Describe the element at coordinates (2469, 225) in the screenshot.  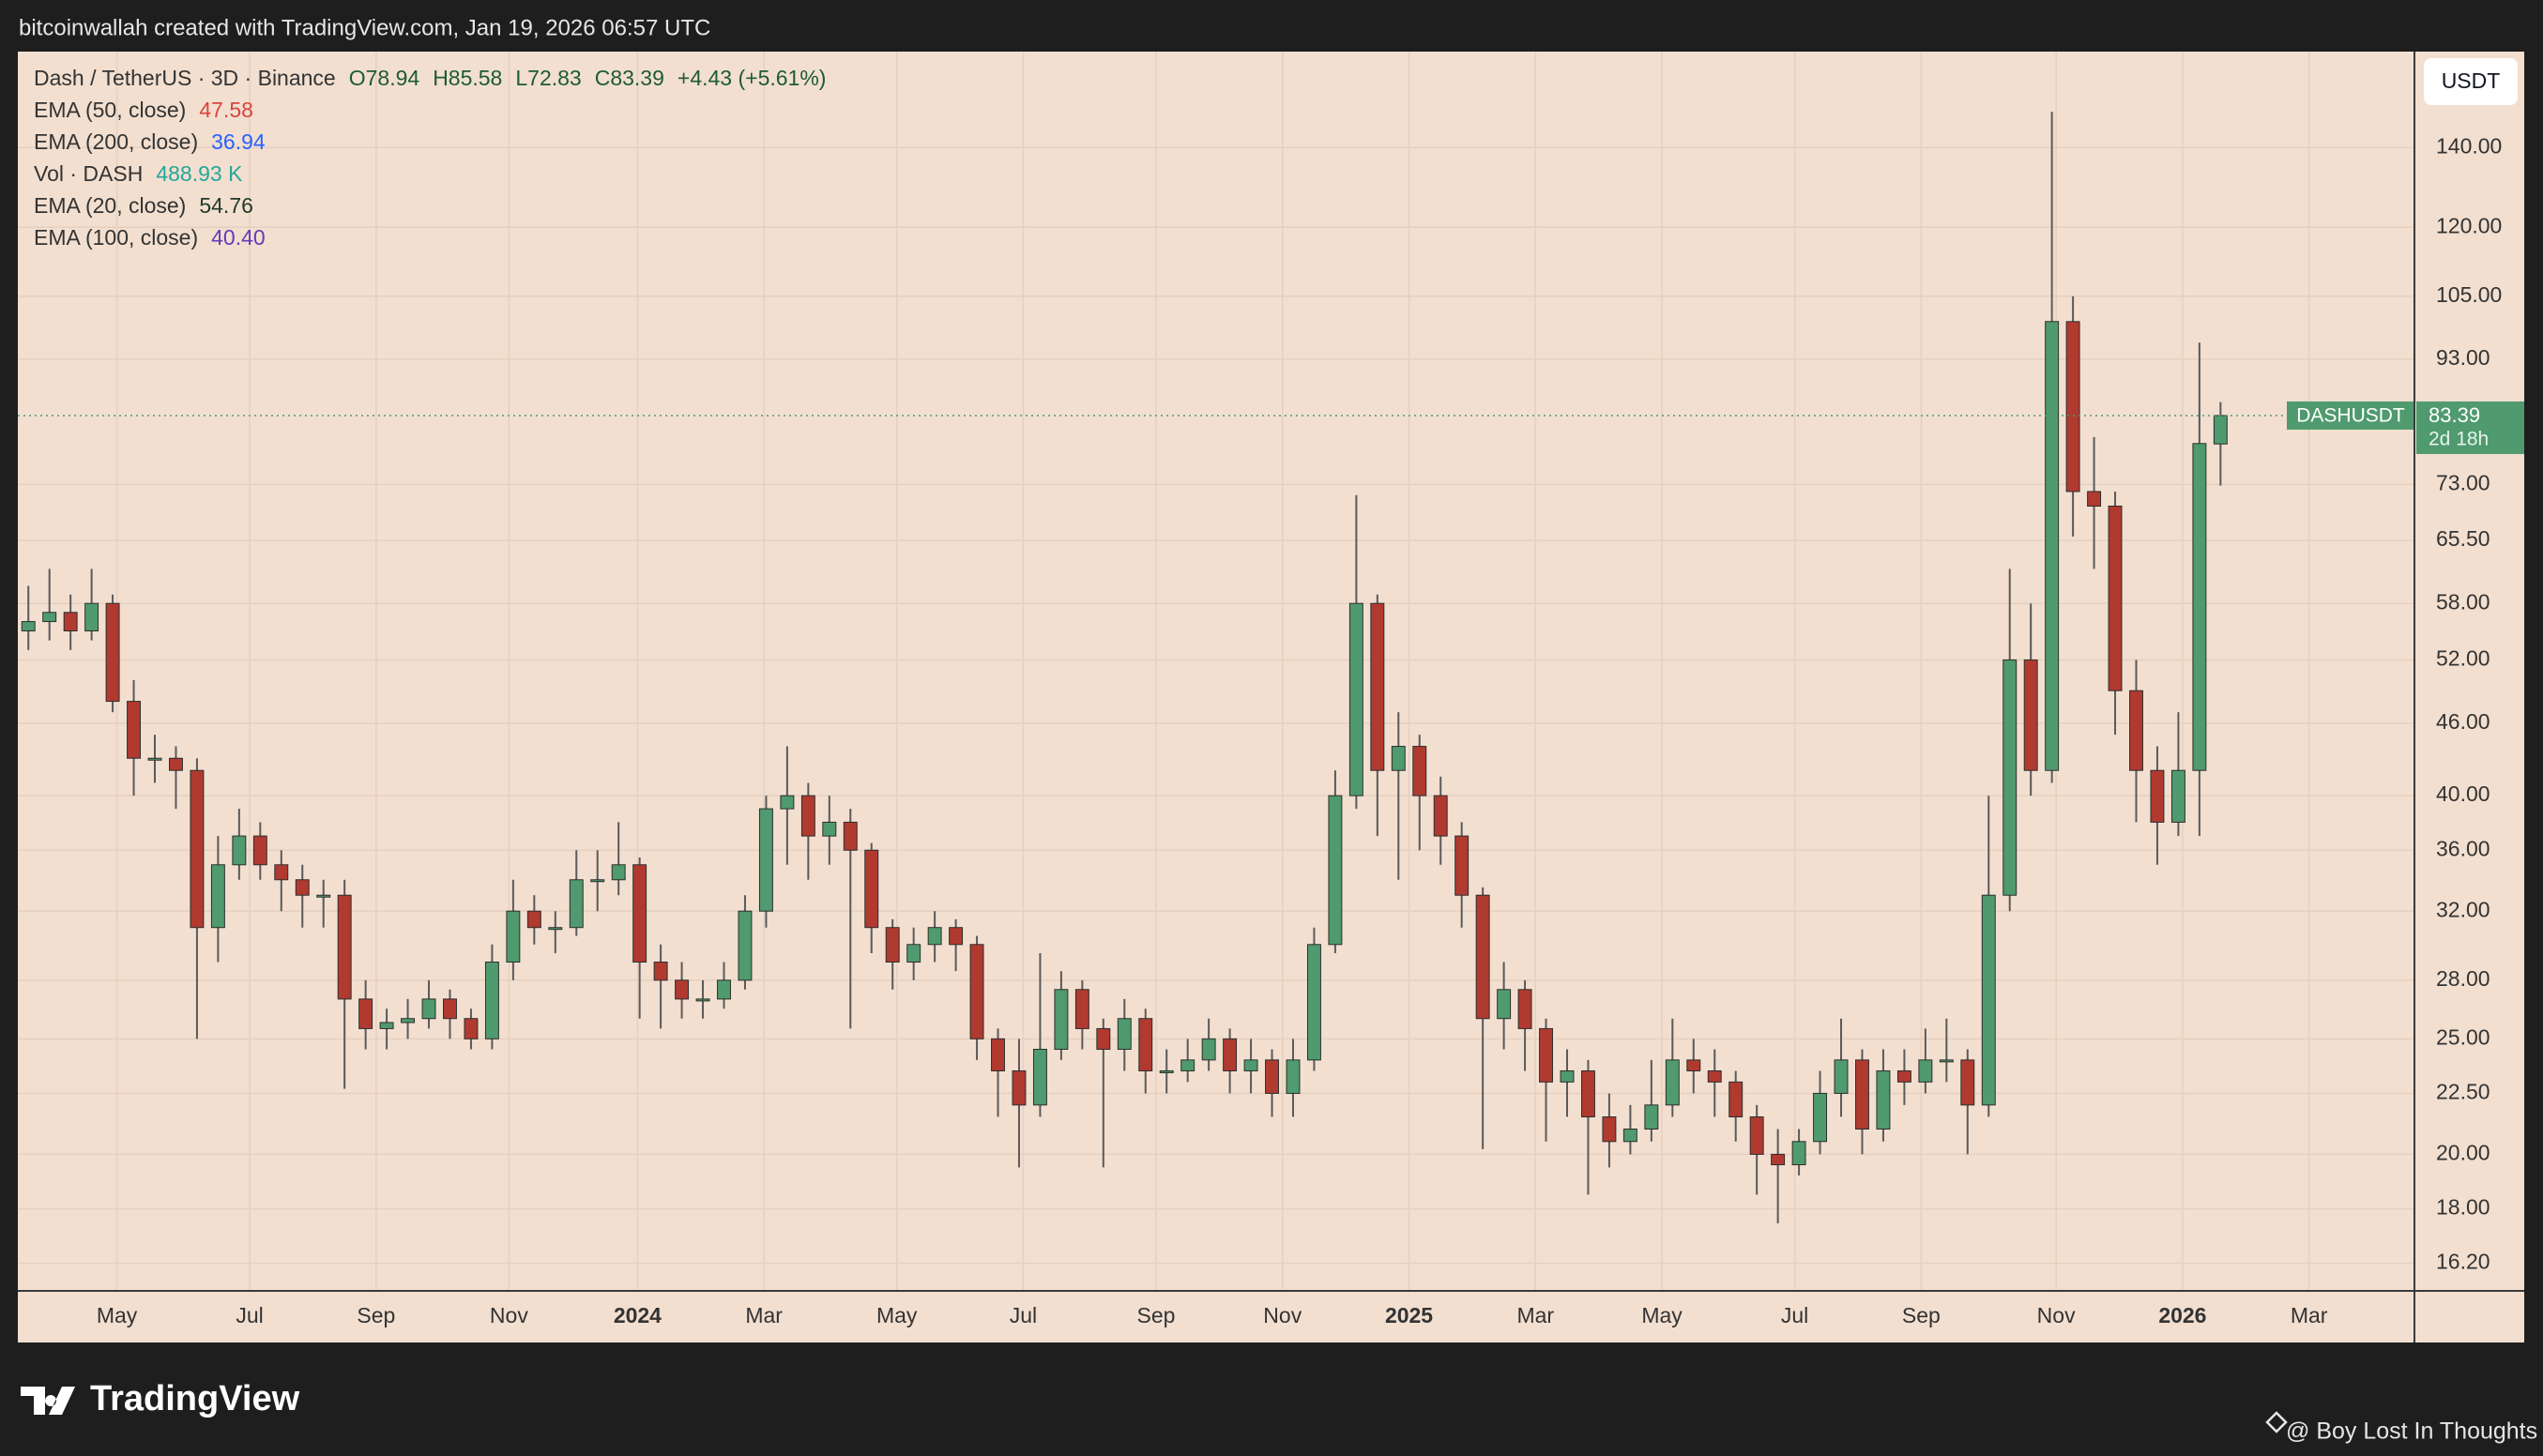
I see `y-tick-label: 120.00` at that location.